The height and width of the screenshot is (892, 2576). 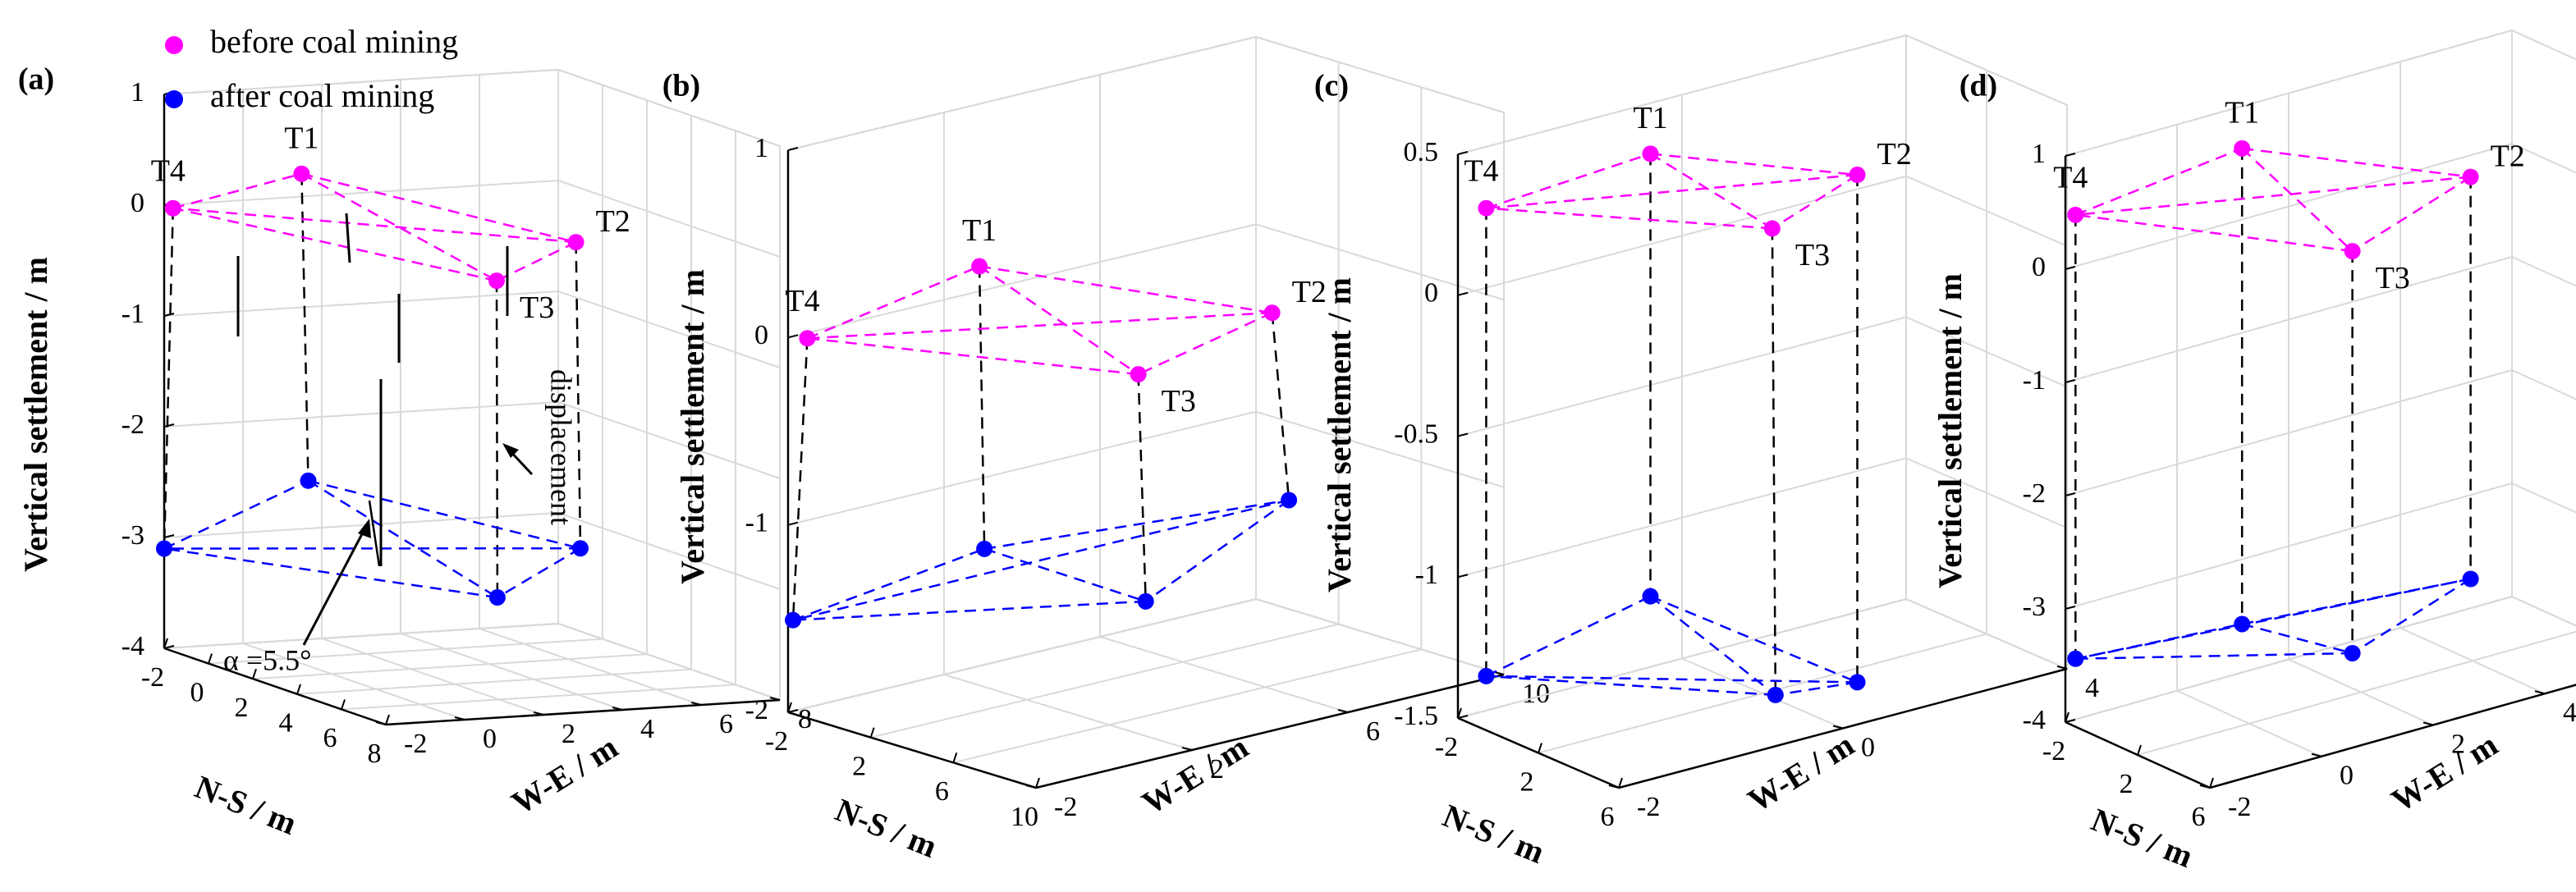 I want to click on y-tick-label: 0, so click(x=1868, y=747).